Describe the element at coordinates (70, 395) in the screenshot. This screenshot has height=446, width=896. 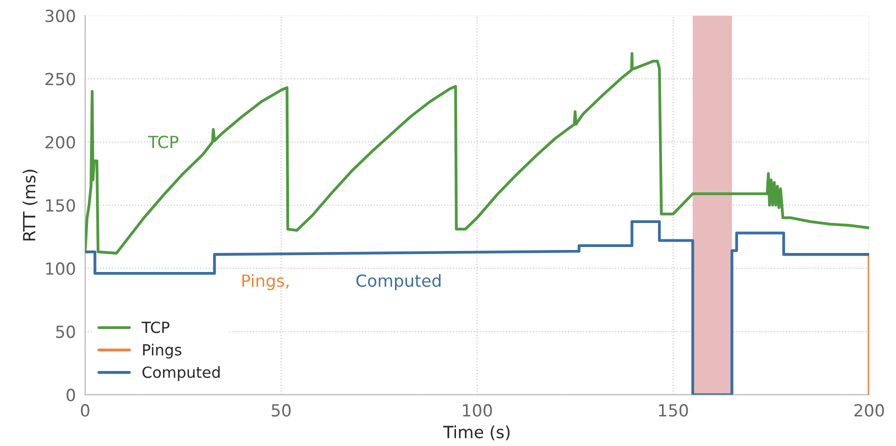
I see `y-tick-label: 0` at that location.